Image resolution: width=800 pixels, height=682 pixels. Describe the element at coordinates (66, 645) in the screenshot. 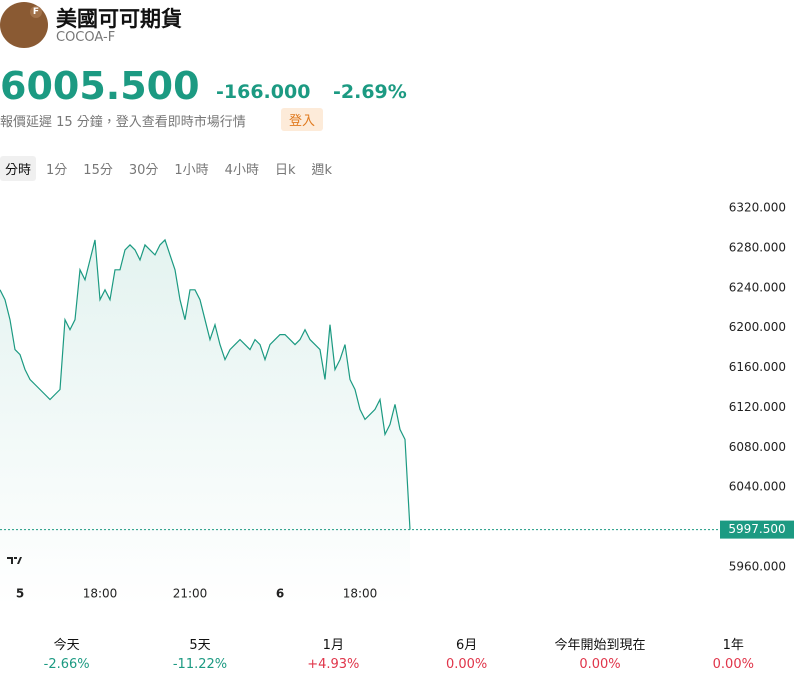

I see `period-label: 今天` at that location.